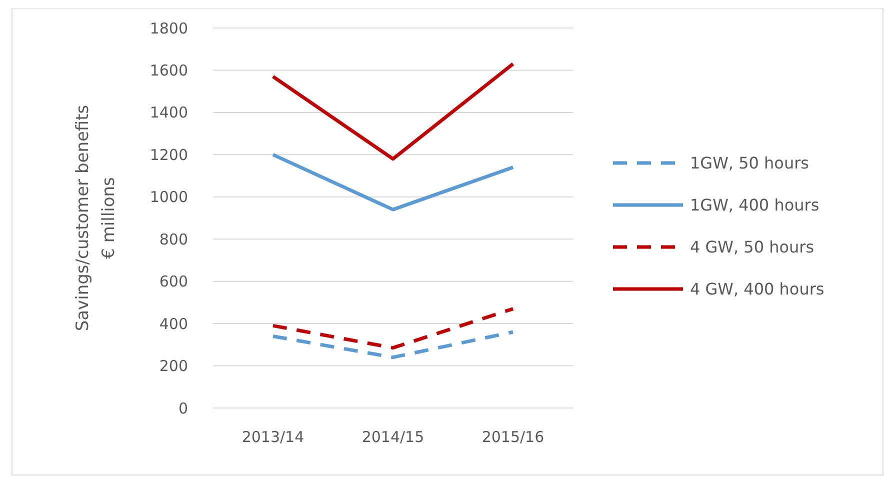  Describe the element at coordinates (173, 239) in the screenshot. I see `y-tick-label: 800` at that location.